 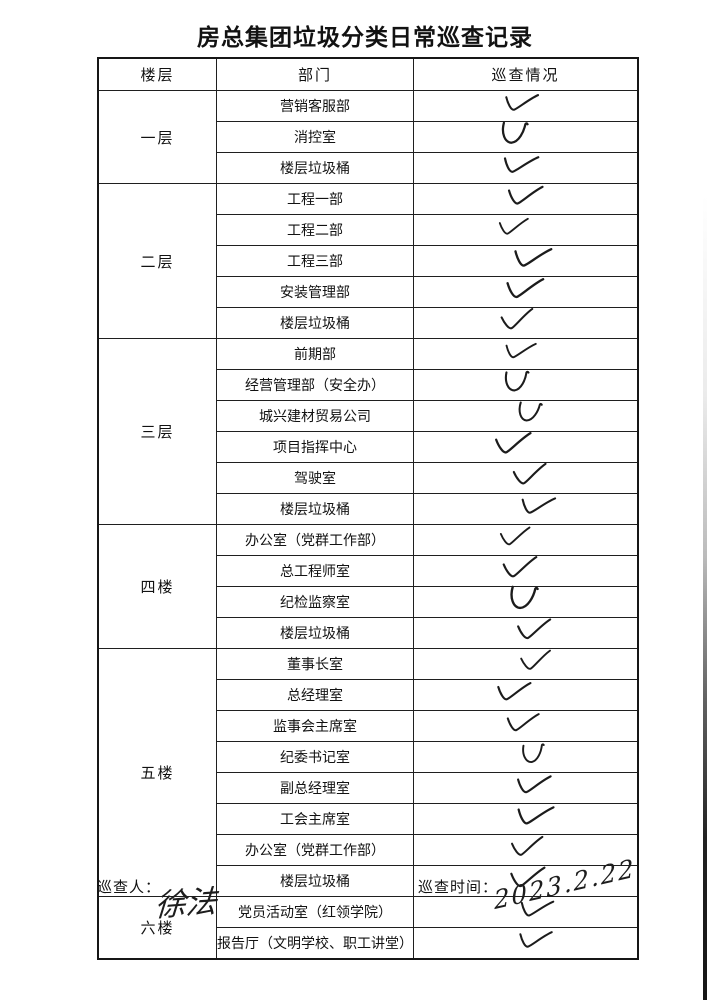 I want to click on table-row: 一层 营销客服部, so click(x=368, y=137).